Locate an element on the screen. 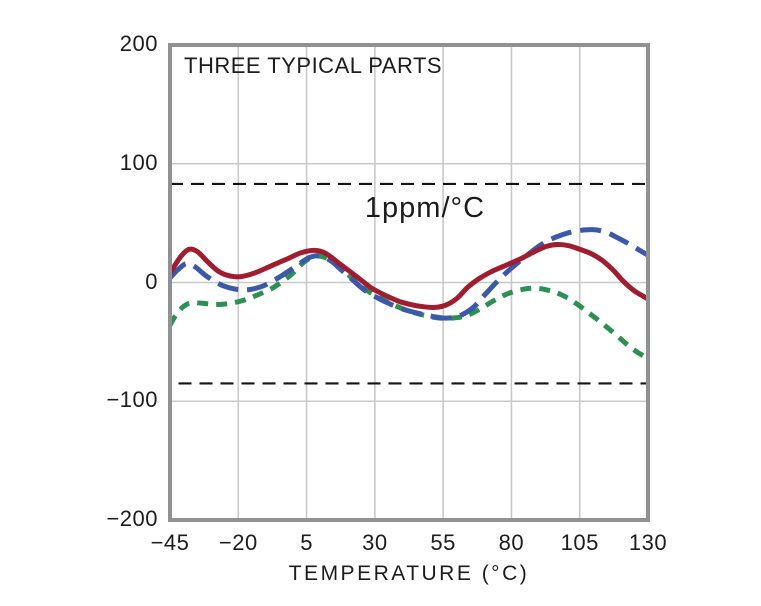 This screenshot has width=761, height=606. y-tick-label: 200 is located at coordinates (138, 43).